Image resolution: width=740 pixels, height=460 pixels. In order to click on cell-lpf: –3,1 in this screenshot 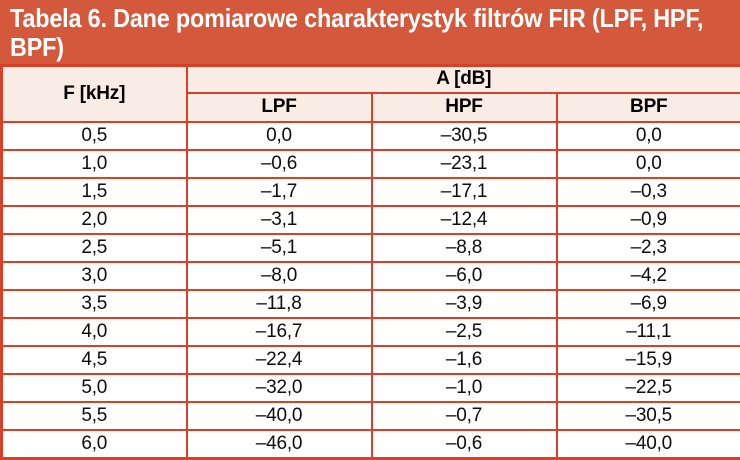, I will do `click(279, 219)`.